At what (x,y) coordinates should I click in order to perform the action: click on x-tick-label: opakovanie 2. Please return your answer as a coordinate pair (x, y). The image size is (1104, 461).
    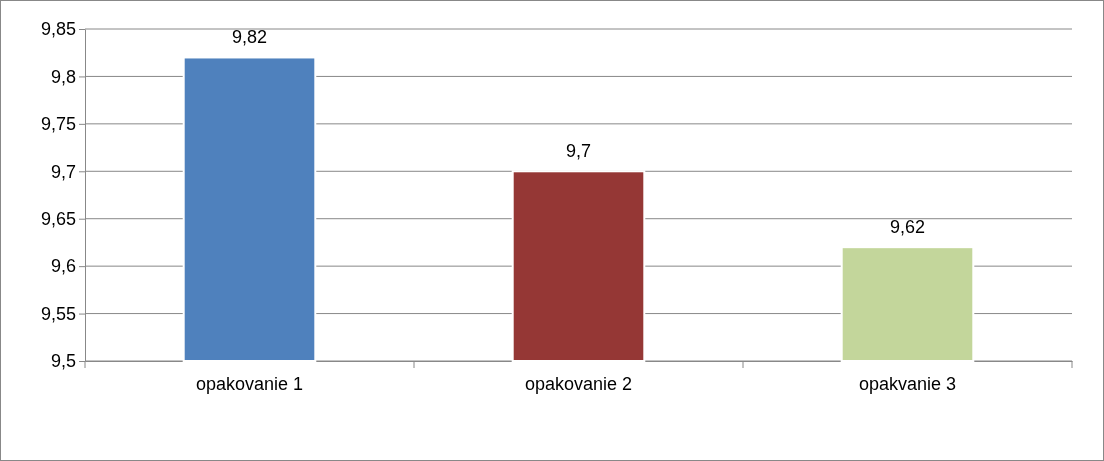
    Looking at the image, I should click on (578, 383).